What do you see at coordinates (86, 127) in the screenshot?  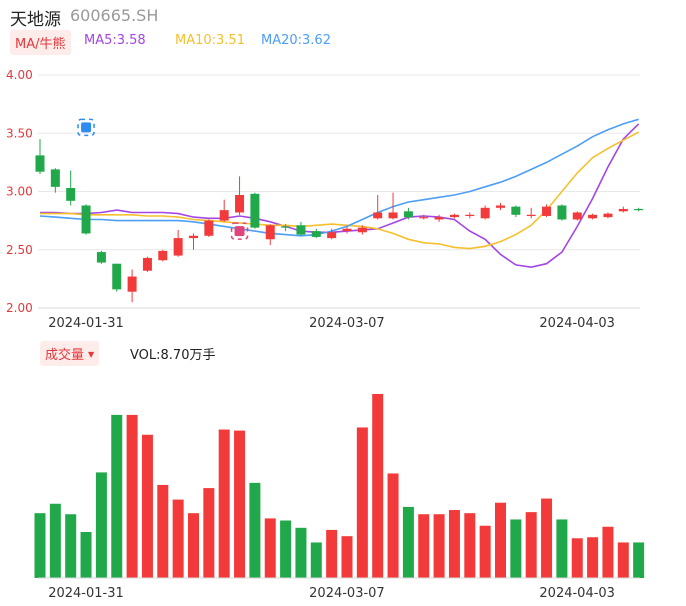 I see `event-marker-icon-frame` at bounding box center [86, 127].